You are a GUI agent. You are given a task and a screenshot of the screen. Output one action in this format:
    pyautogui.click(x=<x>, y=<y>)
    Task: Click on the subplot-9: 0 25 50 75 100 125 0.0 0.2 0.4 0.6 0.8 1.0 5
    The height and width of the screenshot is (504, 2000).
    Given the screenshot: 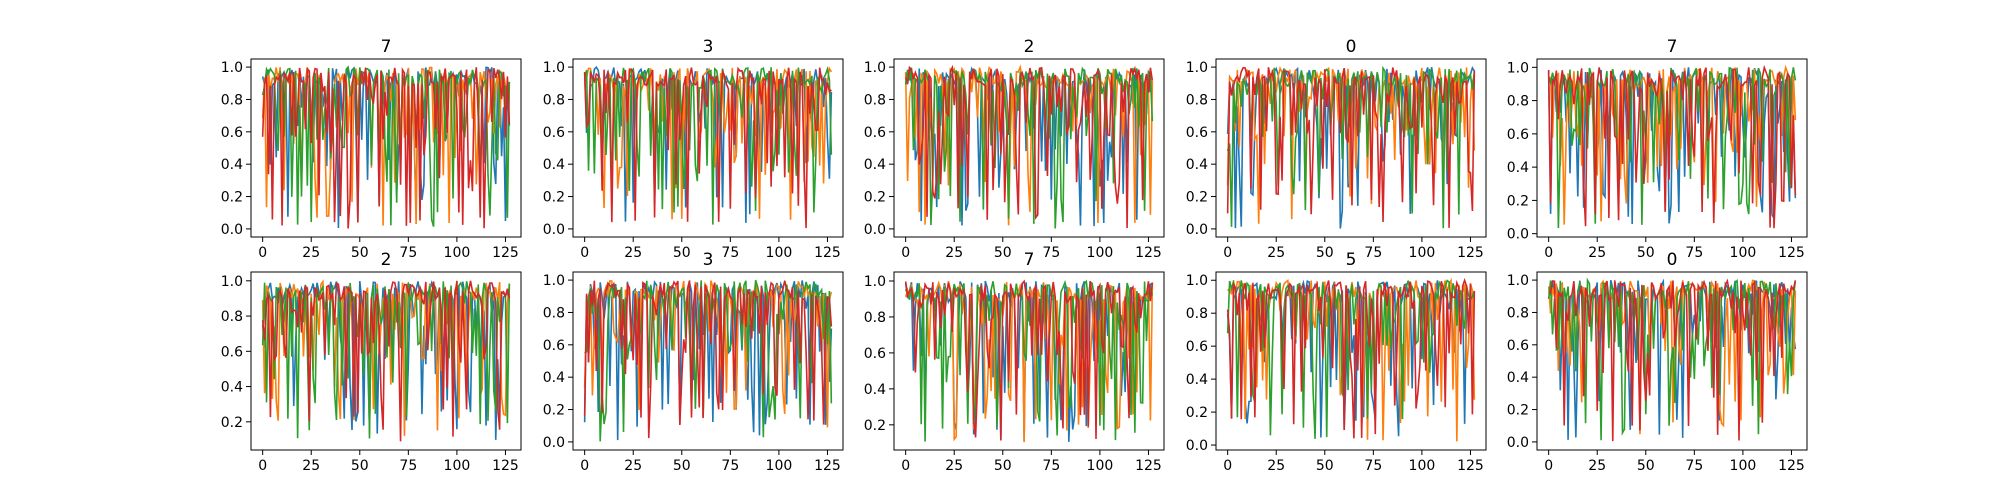 What is the action you would take?
    pyautogui.click(x=1336, y=362)
    